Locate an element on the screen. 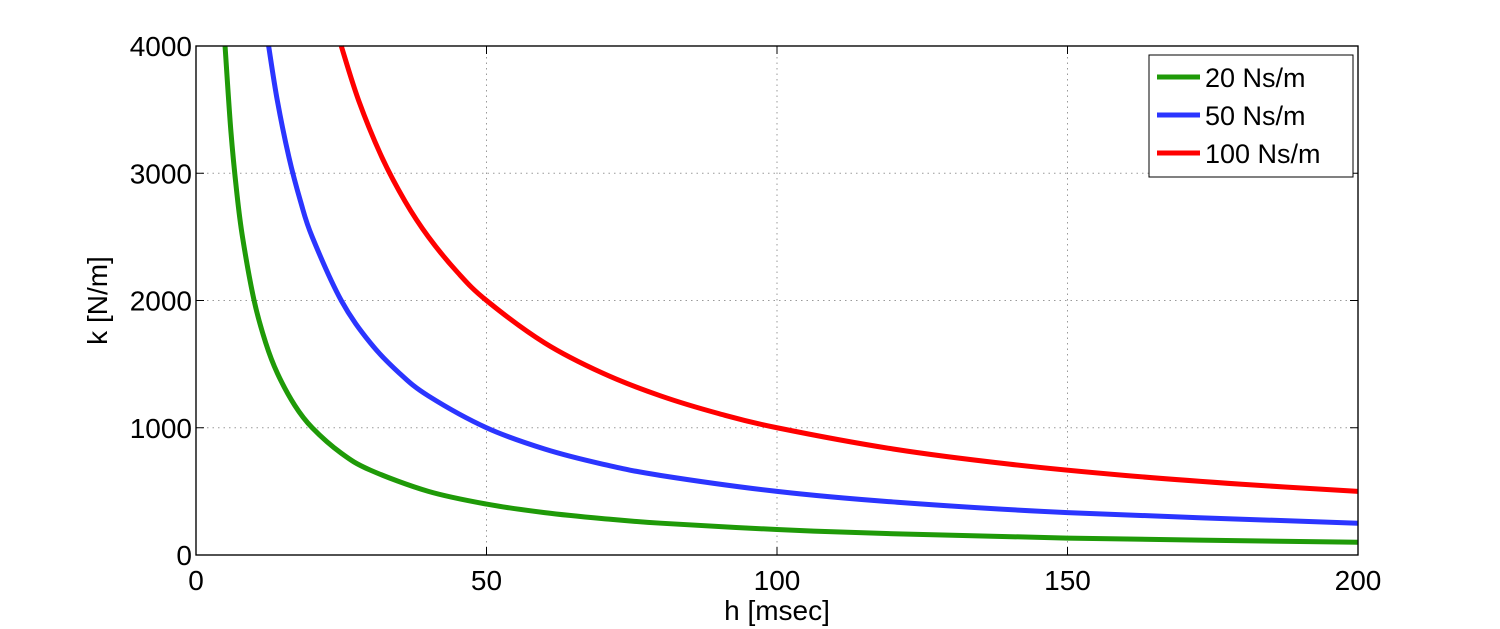  y-tick-label: 4000 is located at coordinates (161, 46).